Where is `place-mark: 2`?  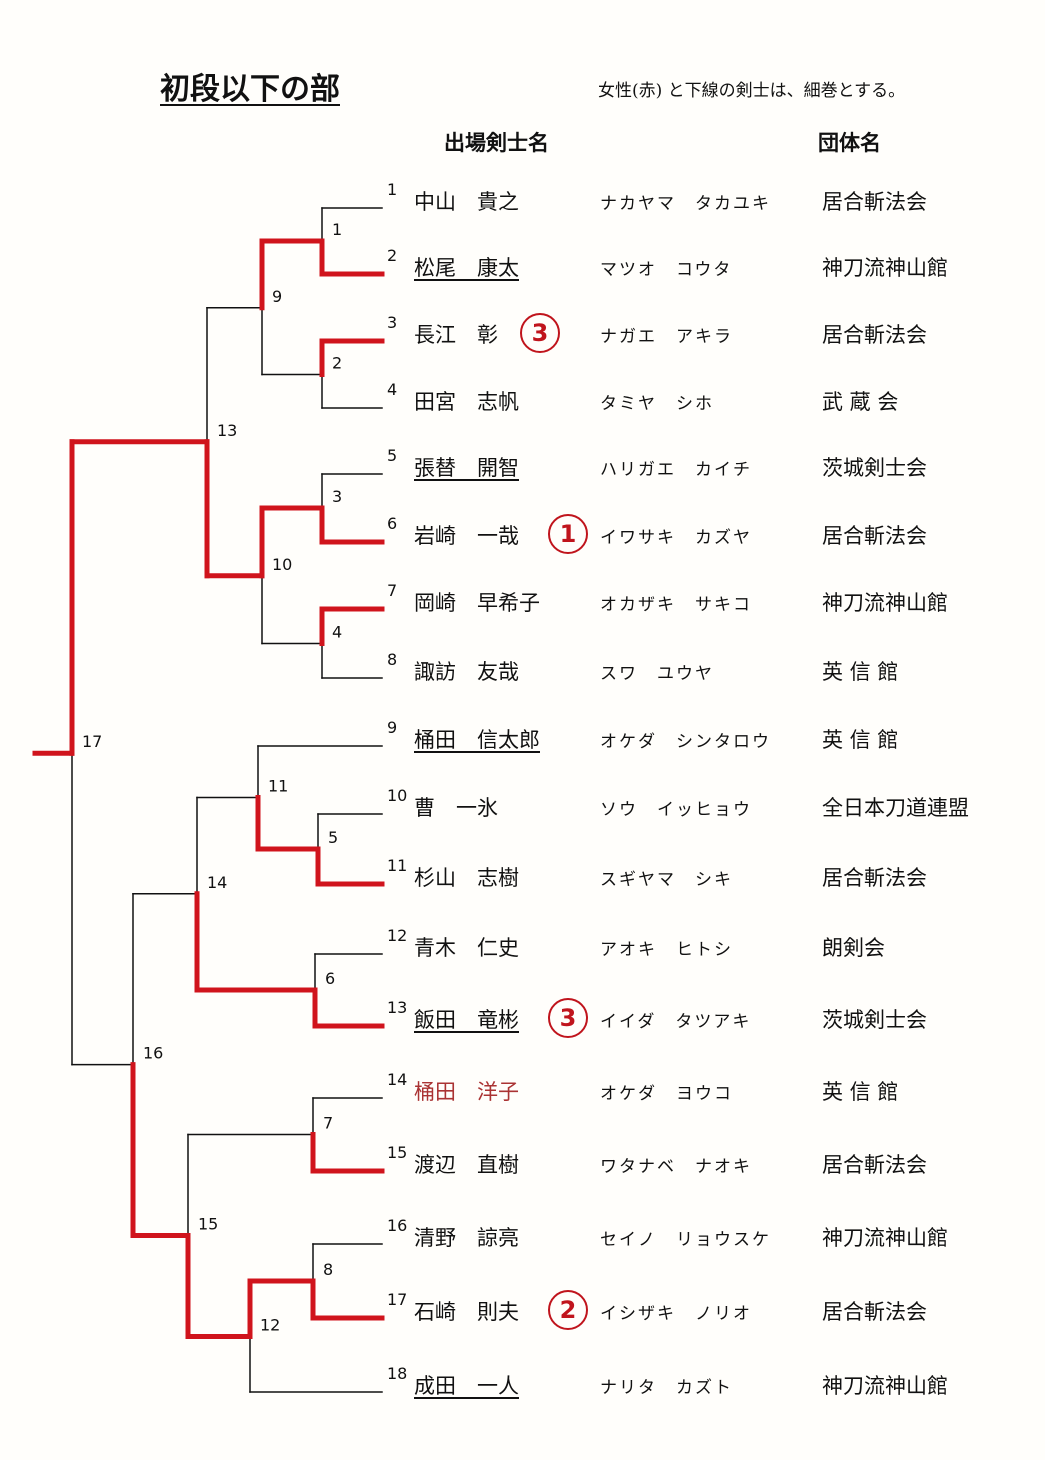 place-mark: 2 is located at coordinates (568, 1310).